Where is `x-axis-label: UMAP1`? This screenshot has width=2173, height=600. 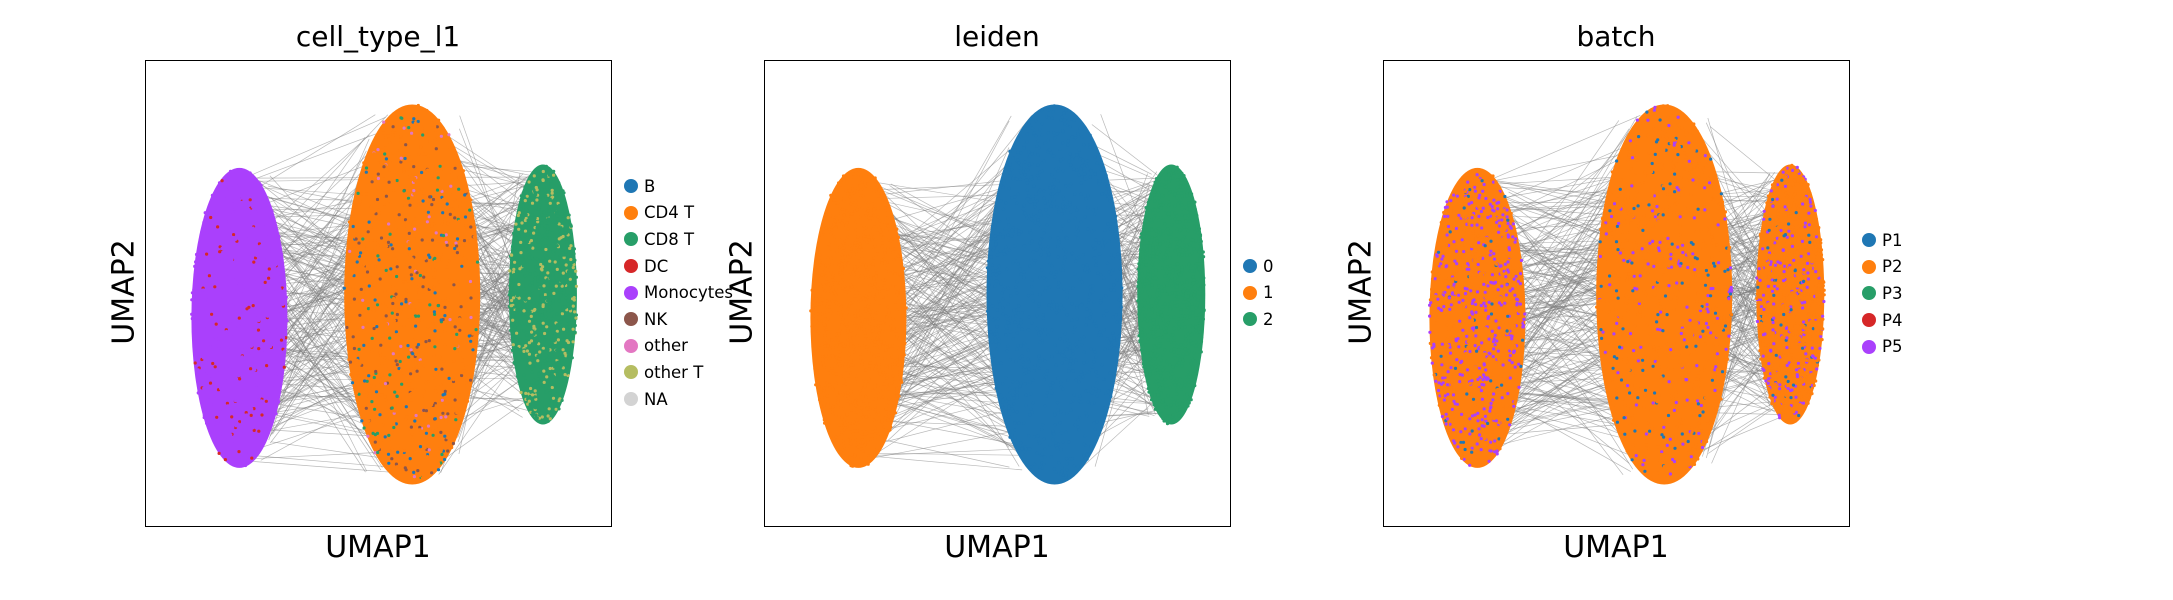 x-axis-label: UMAP1 is located at coordinates (378, 547).